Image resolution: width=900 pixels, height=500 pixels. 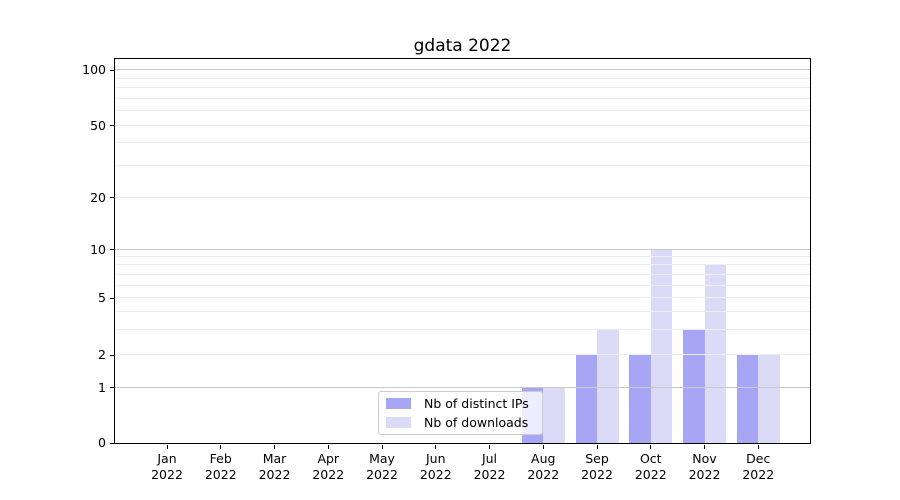 I want to click on bar-downloads-nov, so click(x=715, y=354).